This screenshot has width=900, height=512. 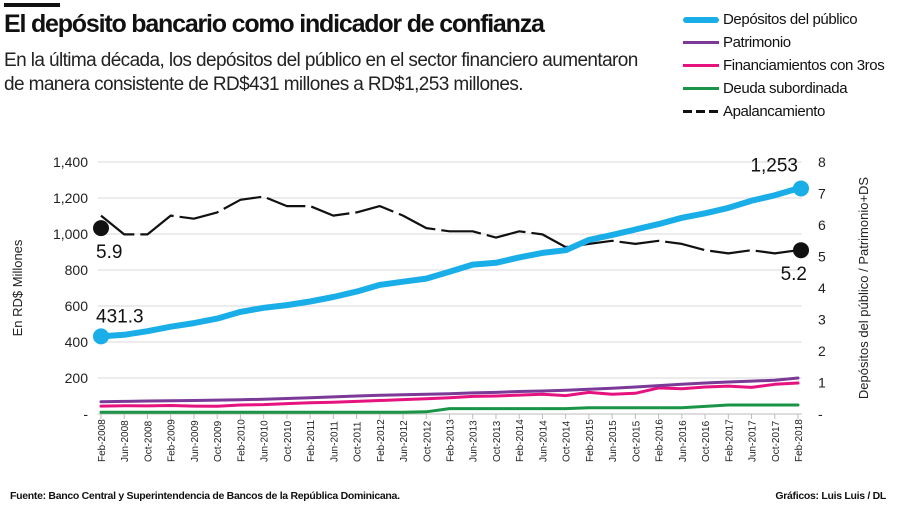 I want to click on end-marker-apalancamiento, so click(x=801, y=250).